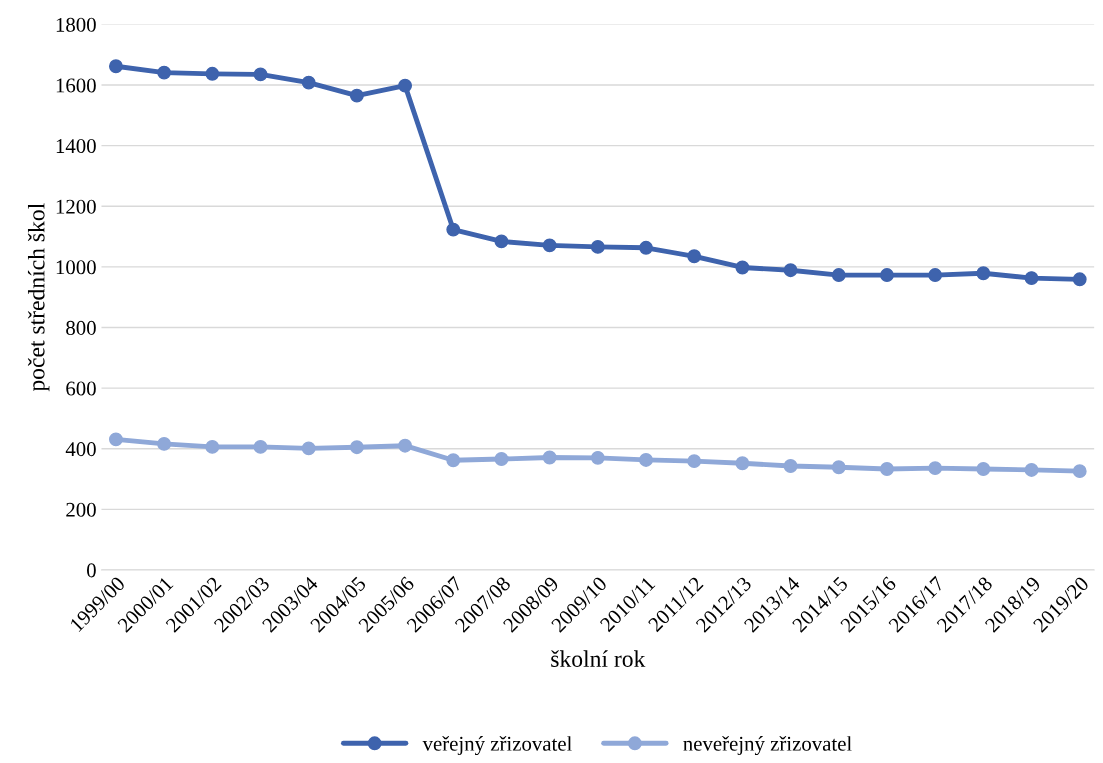 The image size is (1103, 763). I want to click on x-axis-title: školní rok, so click(598, 658).